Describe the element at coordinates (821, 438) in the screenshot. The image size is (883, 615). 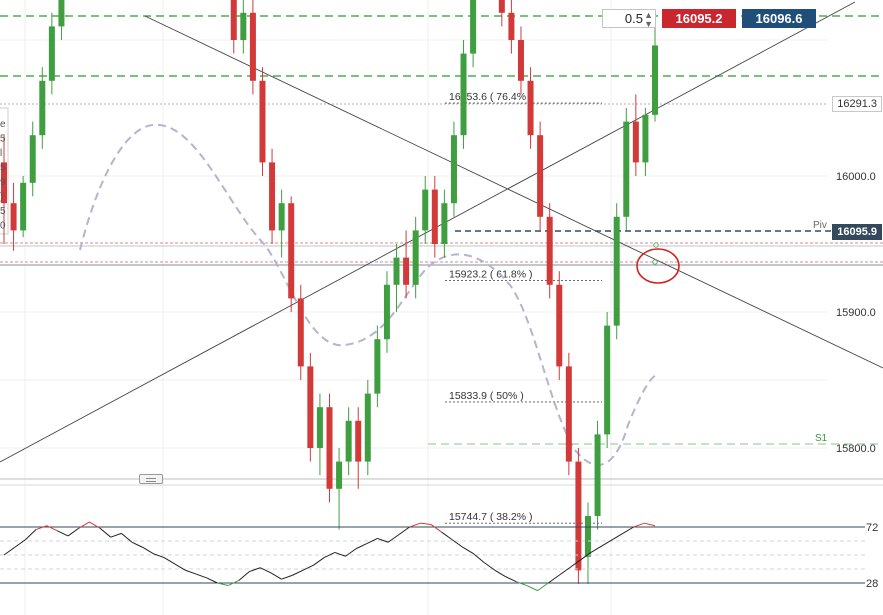
I see `support-marker: S1` at that location.